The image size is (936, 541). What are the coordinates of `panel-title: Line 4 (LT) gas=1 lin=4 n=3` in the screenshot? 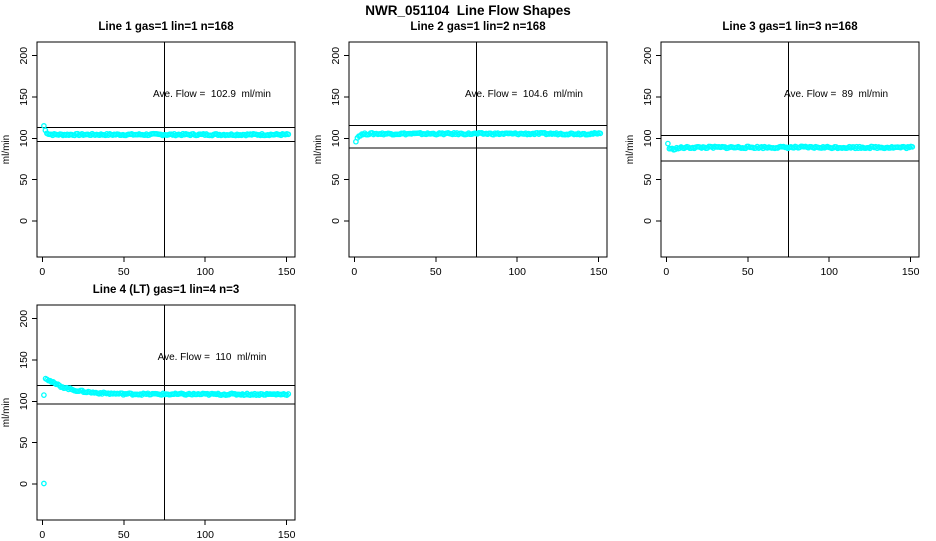 It's located at (166, 290).